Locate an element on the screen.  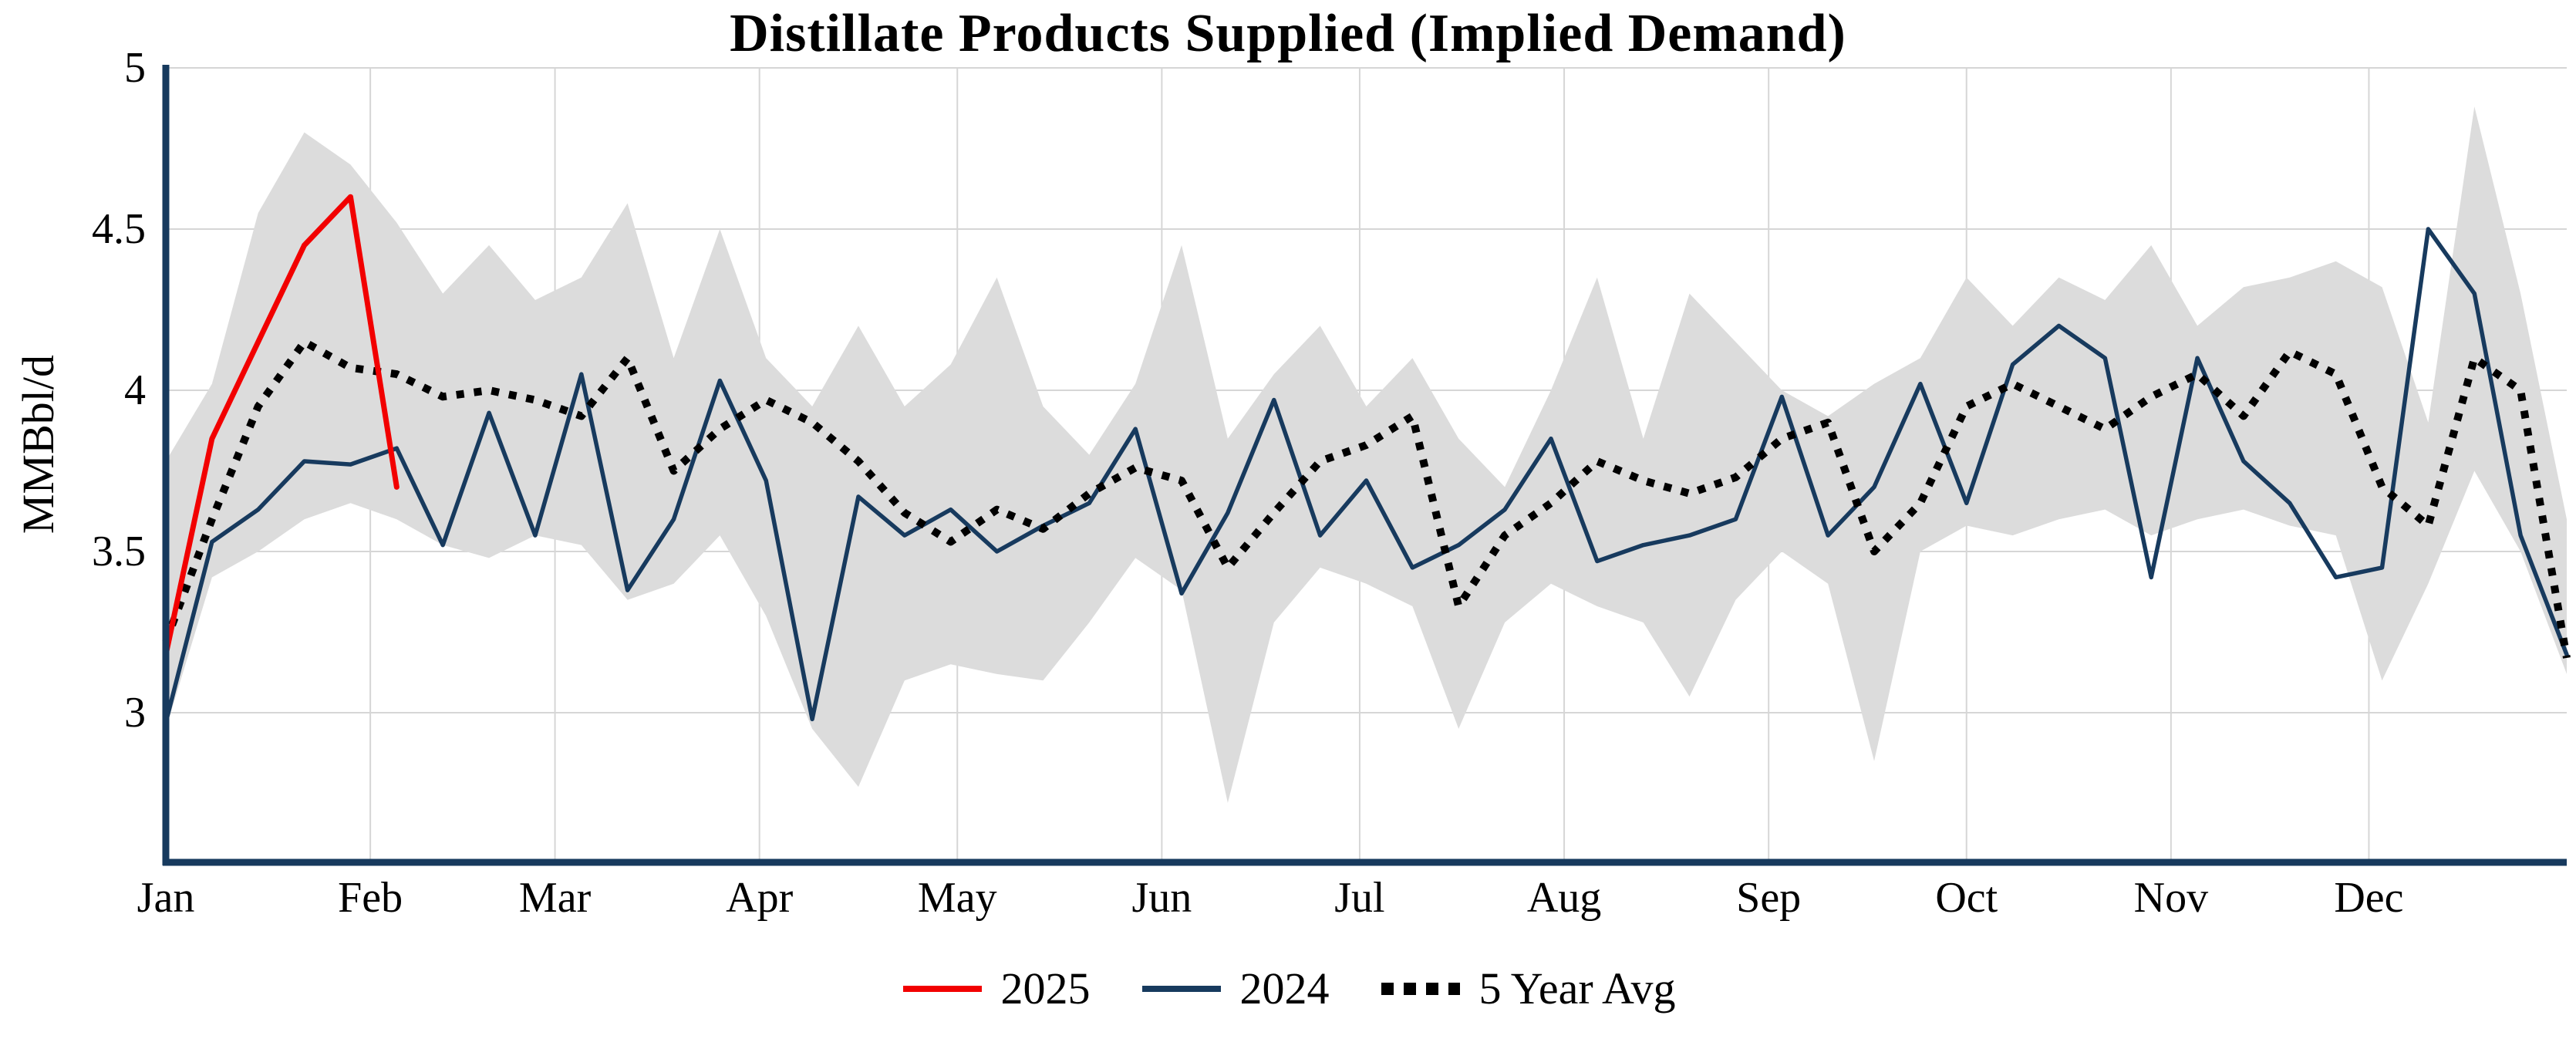
x-tick-label: Aug is located at coordinates (1564, 898).